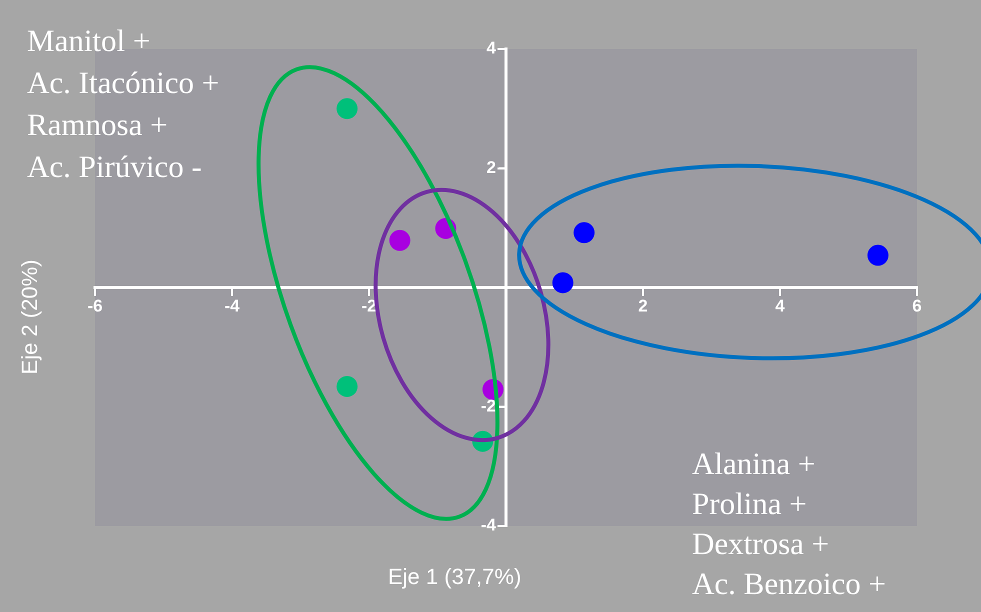 The height and width of the screenshot is (612, 981). What do you see at coordinates (917, 306) in the screenshot?
I see `x-tick-label: 6` at bounding box center [917, 306].